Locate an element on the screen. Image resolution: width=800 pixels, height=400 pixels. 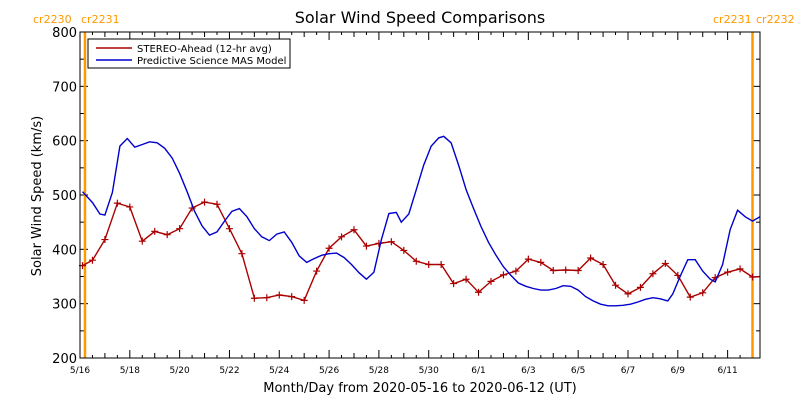
x-tick-label: 6/7 is located at coordinates (628, 371).